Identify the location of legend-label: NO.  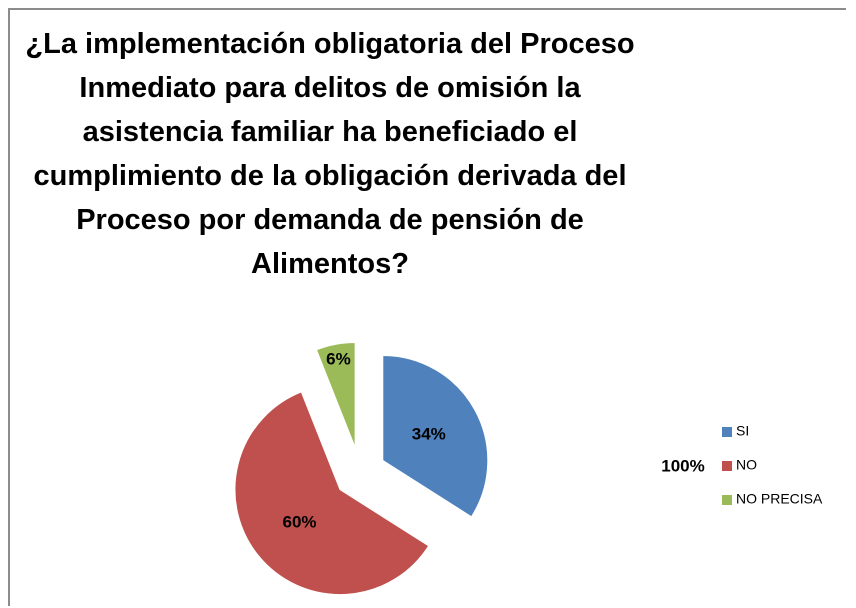
(746, 465).